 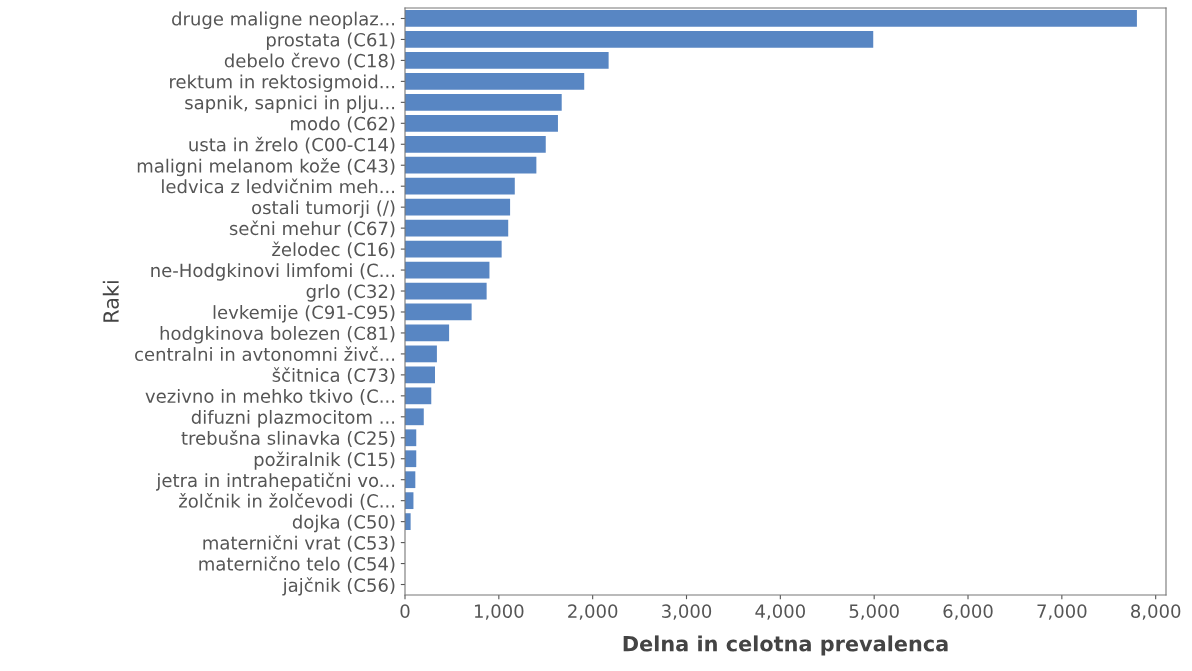 What do you see at coordinates (330, 41) in the screenshot?
I see `y-tick-label: prostata (C61)` at bounding box center [330, 41].